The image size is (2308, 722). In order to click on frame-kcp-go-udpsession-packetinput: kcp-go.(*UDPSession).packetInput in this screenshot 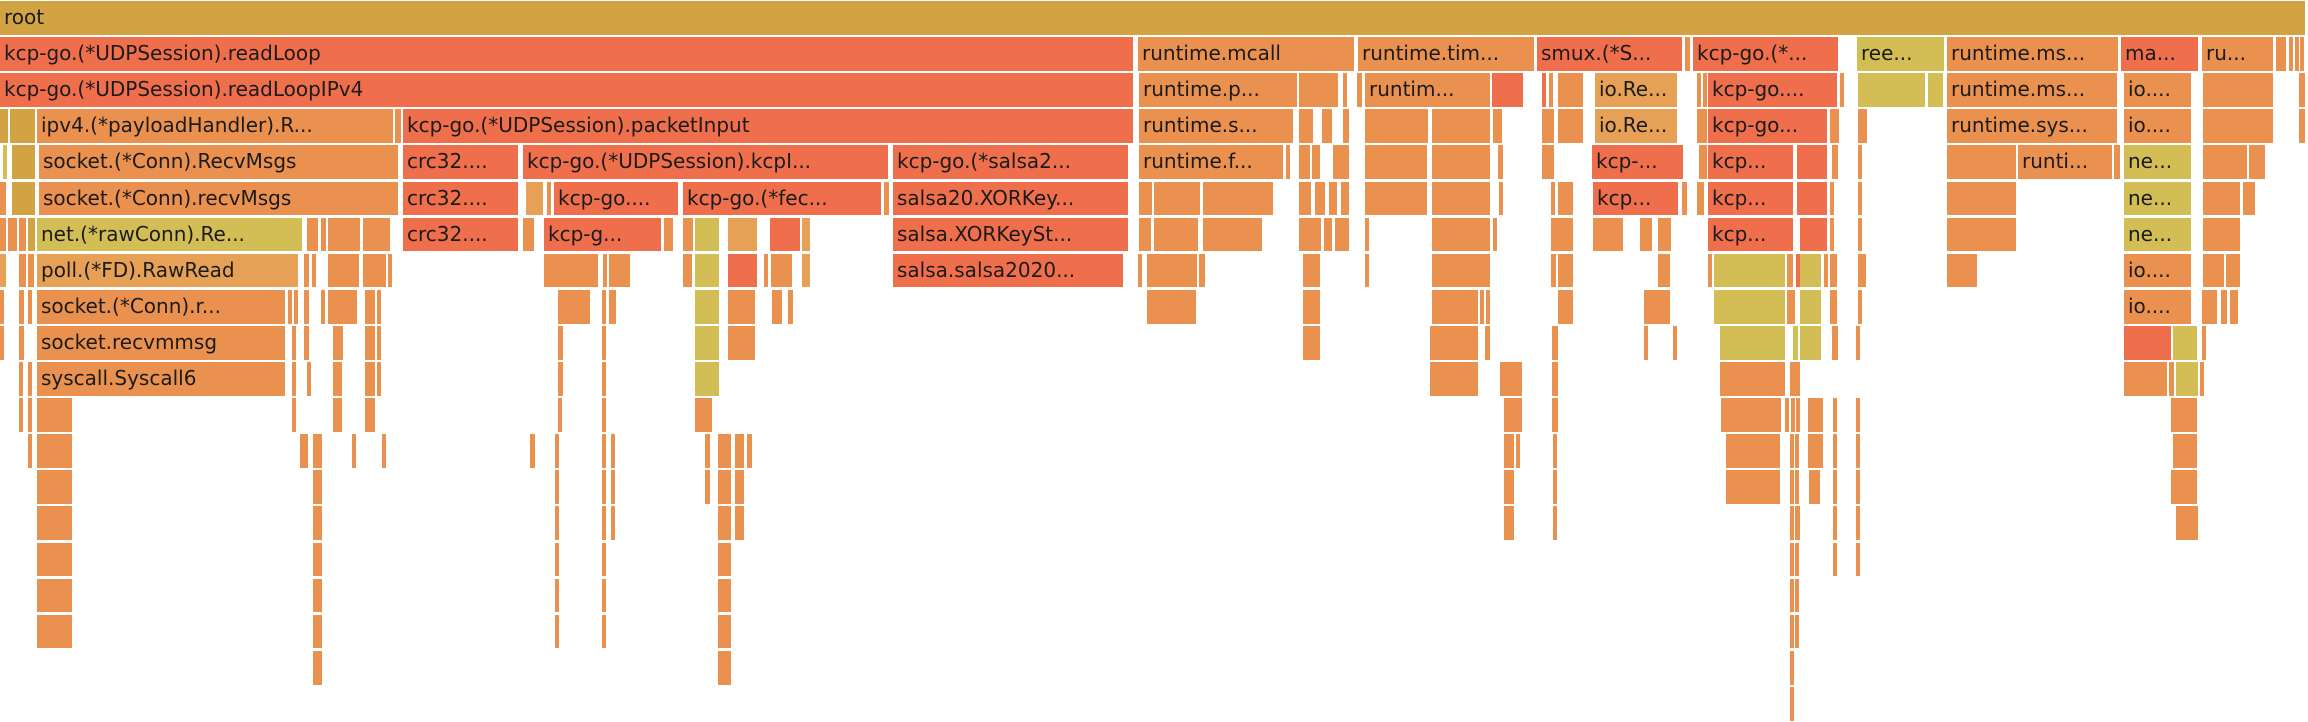, I will do `click(768, 126)`.